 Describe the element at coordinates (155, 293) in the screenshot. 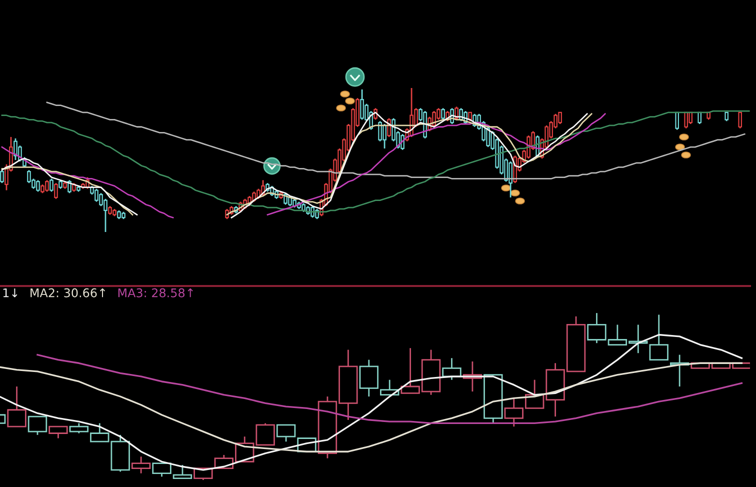

I see `text: MA3: 28.58↑` at that location.